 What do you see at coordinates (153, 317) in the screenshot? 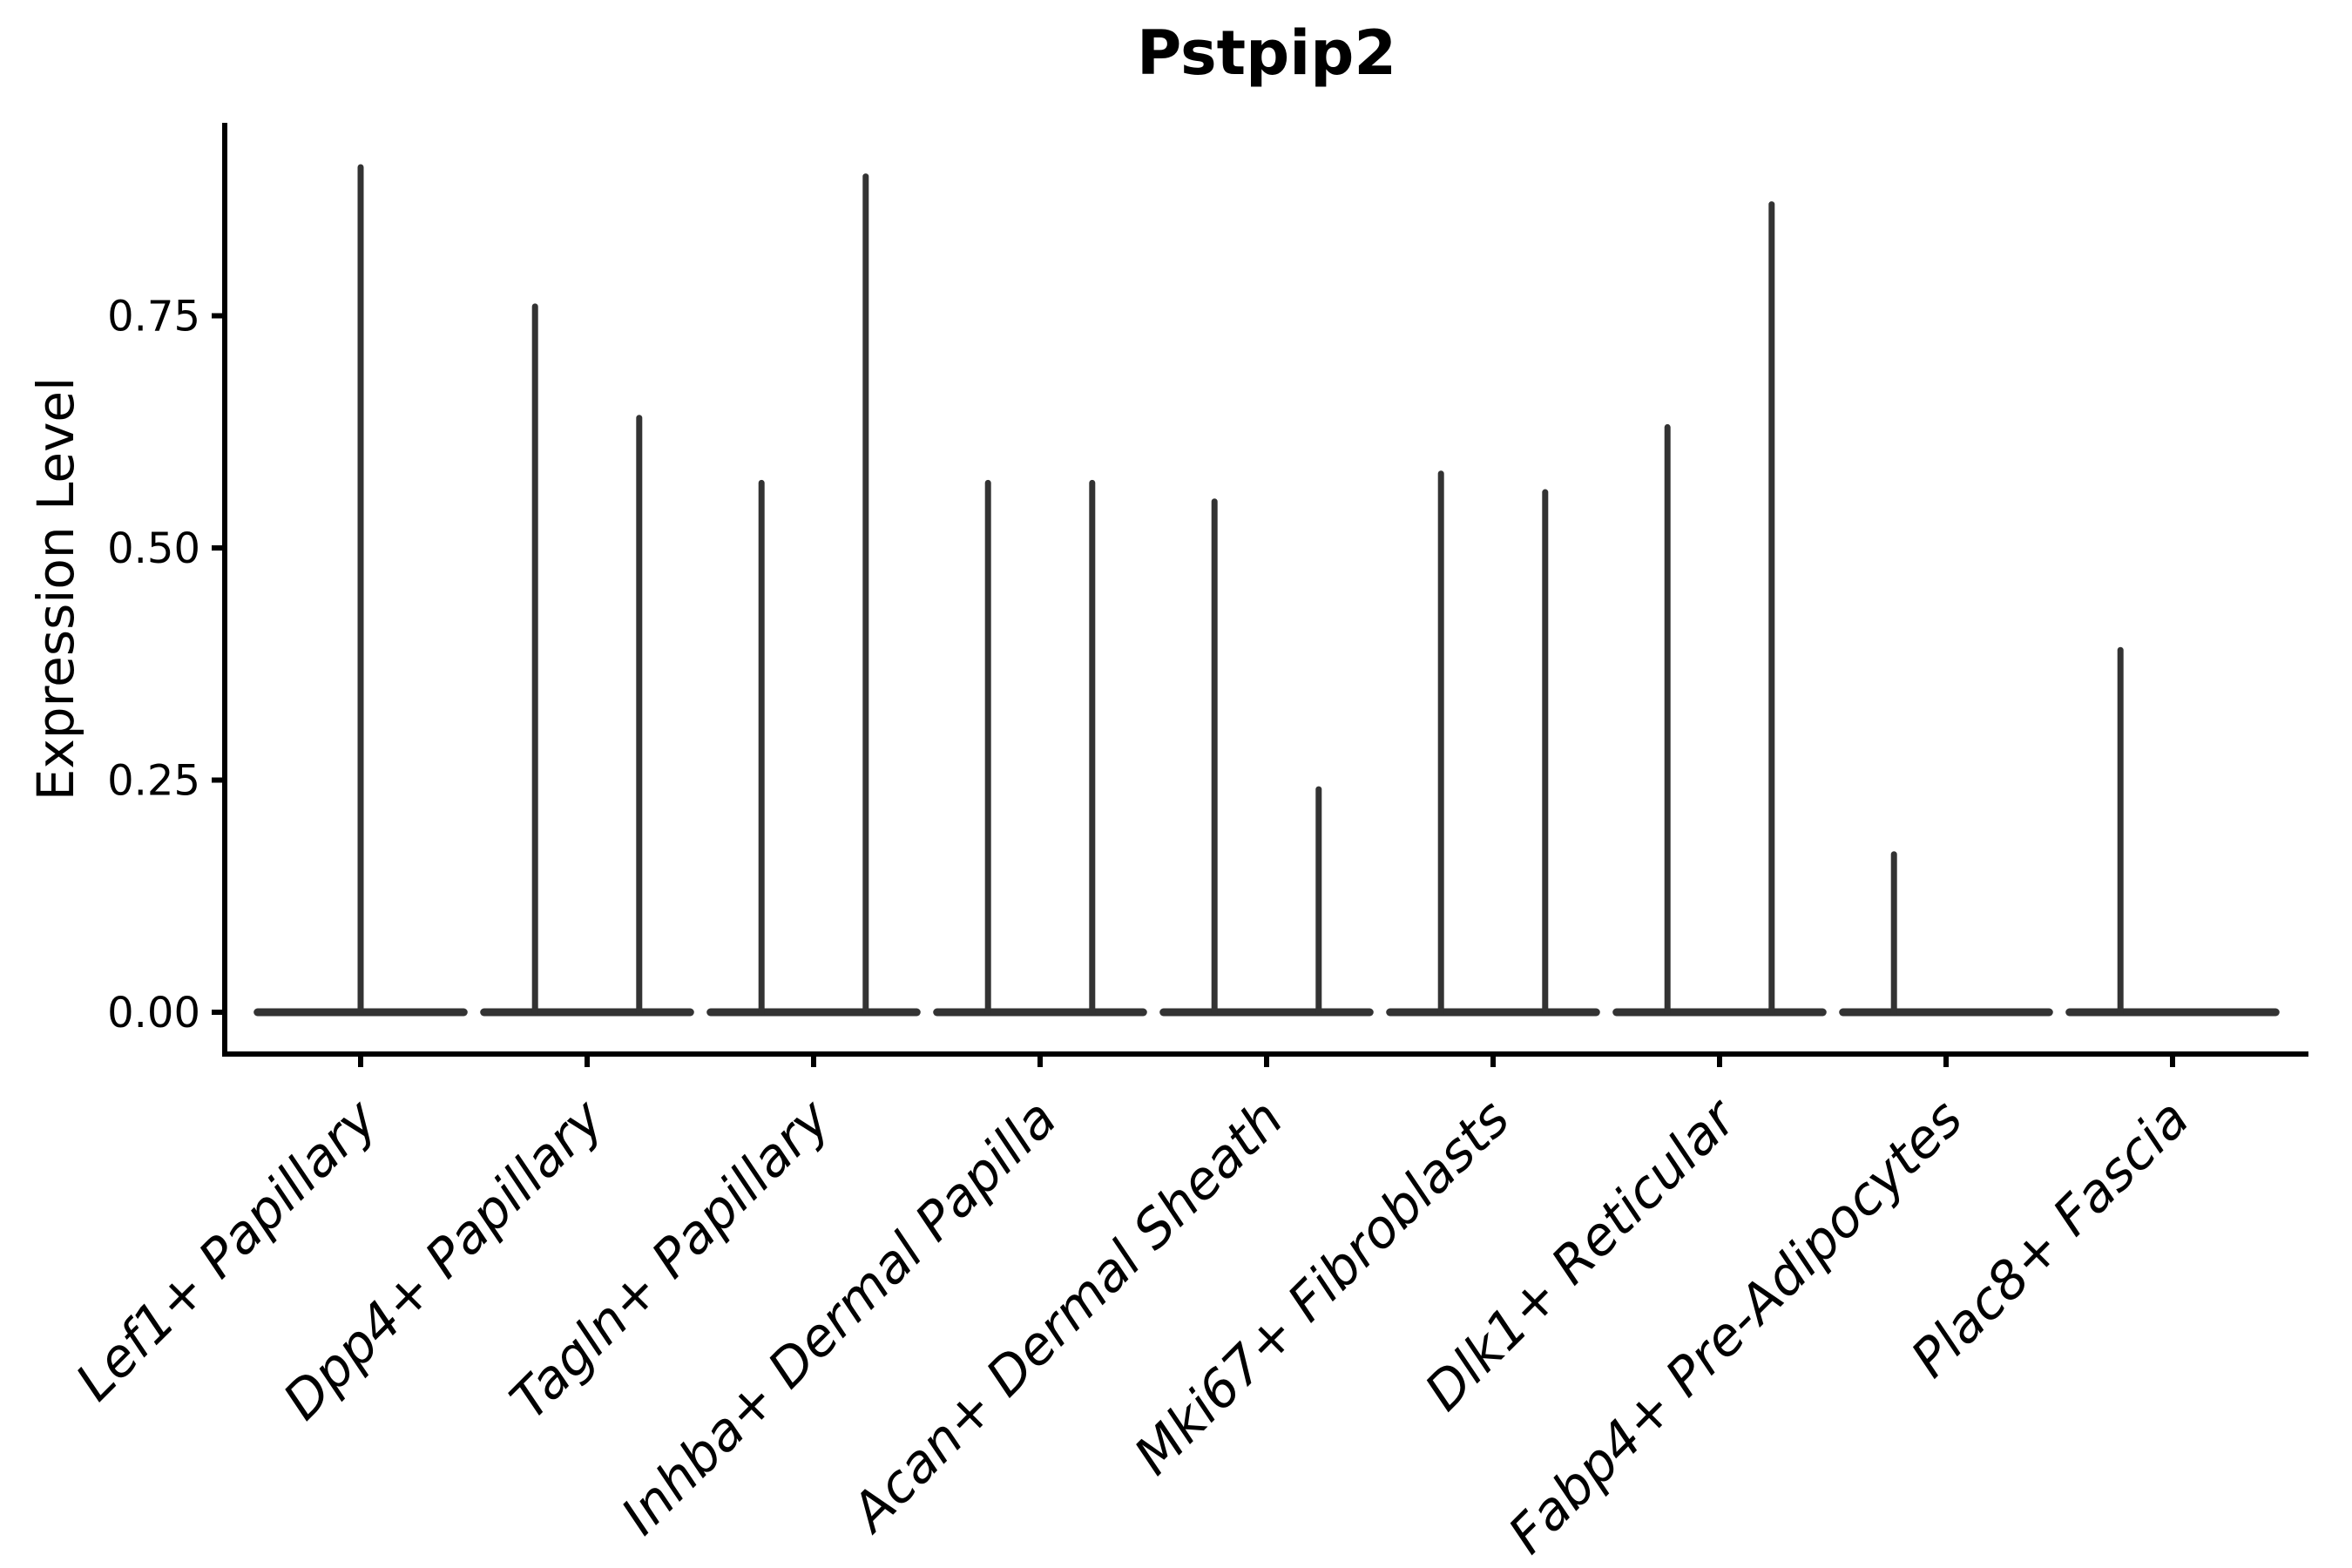
I see `y-tick-label: 0.75` at bounding box center [153, 317].